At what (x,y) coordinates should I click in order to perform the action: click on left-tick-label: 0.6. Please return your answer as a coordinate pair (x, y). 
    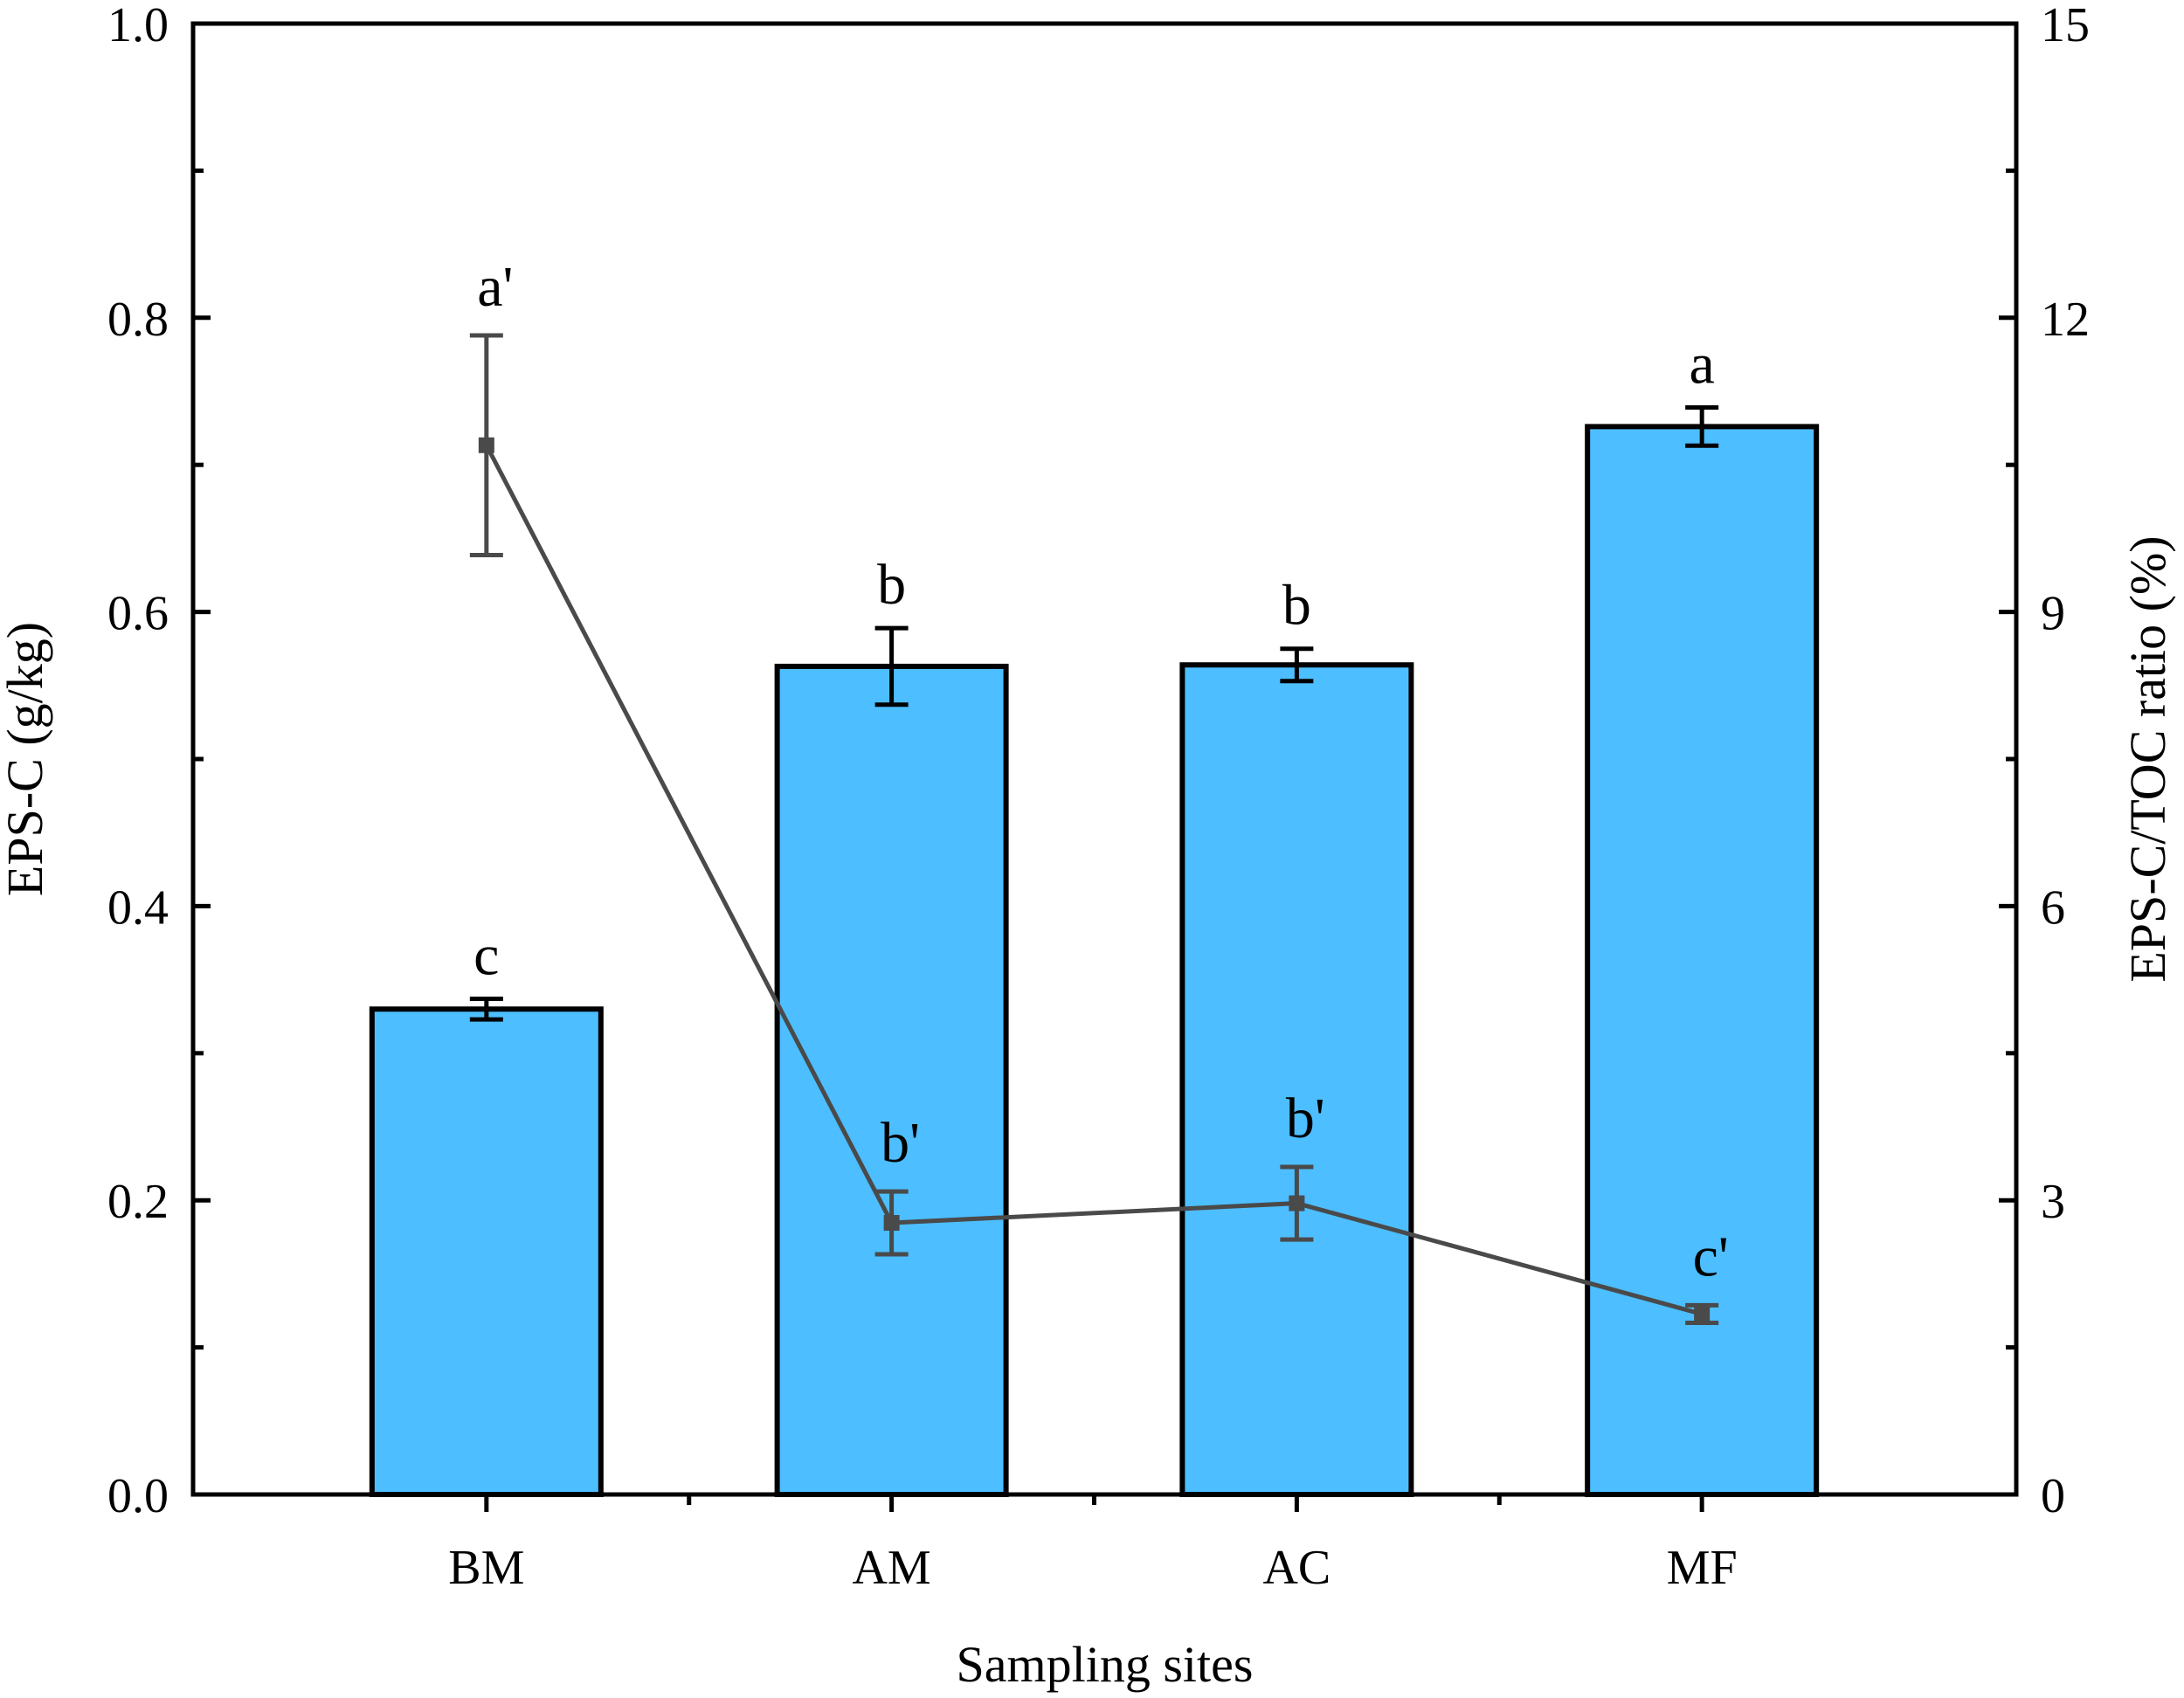
    Looking at the image, I should click on (138, 614).